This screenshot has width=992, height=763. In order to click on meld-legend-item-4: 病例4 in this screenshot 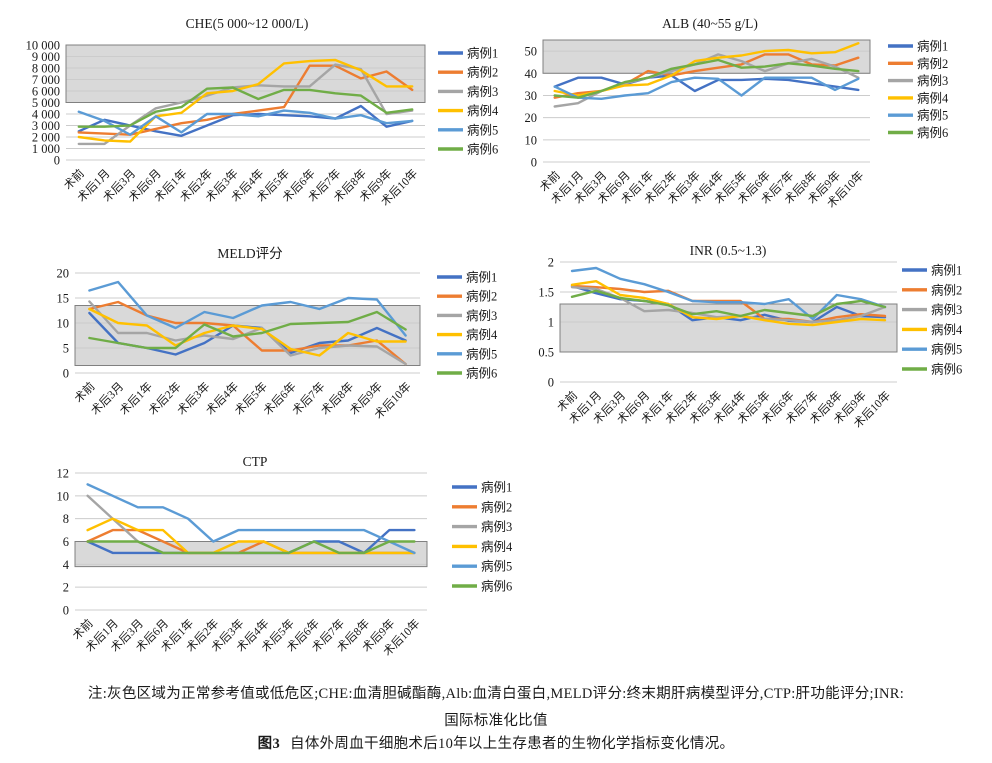, I will do `click(467, 334)`.